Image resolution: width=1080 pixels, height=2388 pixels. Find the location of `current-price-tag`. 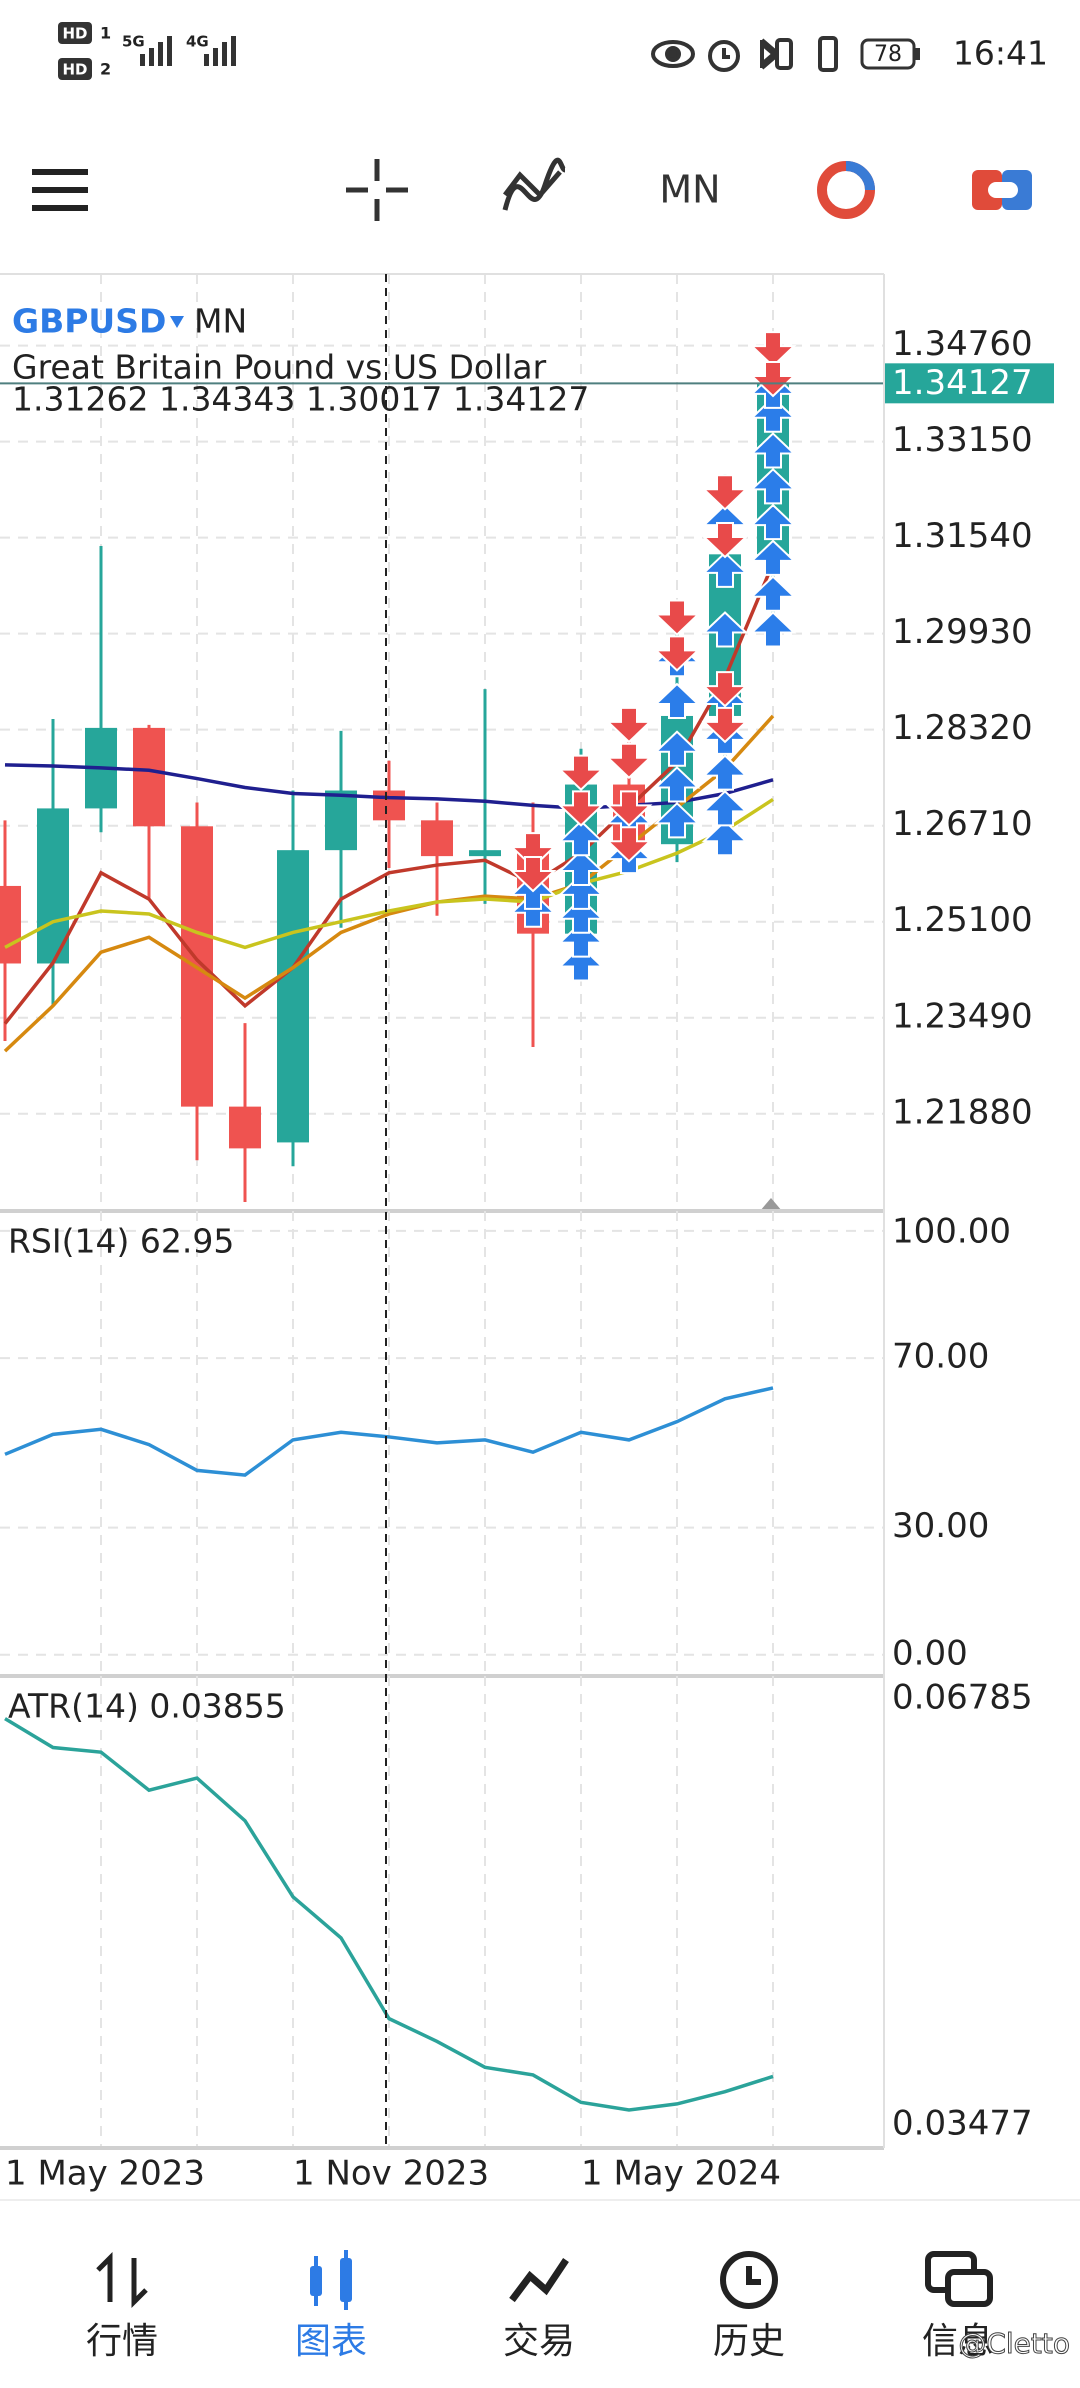

current-price-tag is located at coordinates (969, 383).